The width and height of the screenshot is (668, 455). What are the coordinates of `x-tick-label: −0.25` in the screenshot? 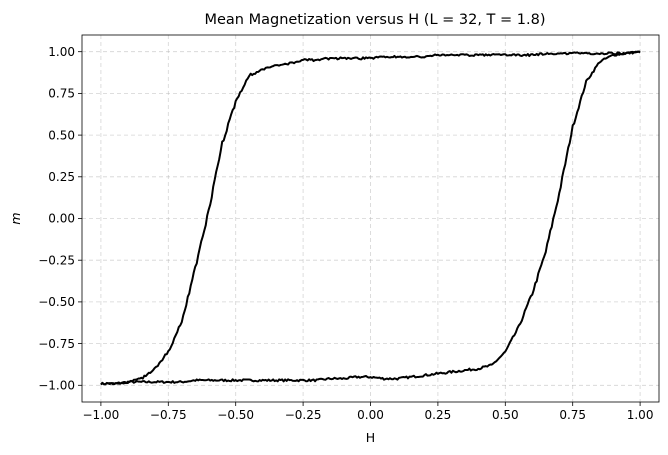 It's located at (303, 415).